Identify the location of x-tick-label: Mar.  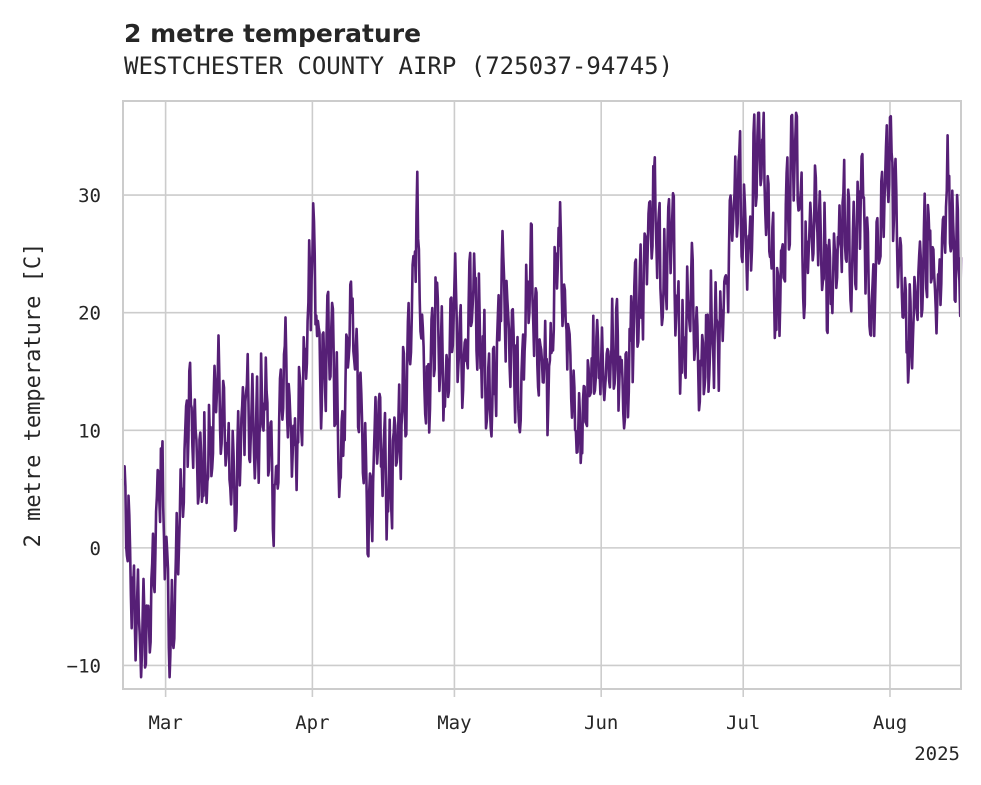
(165, 723).